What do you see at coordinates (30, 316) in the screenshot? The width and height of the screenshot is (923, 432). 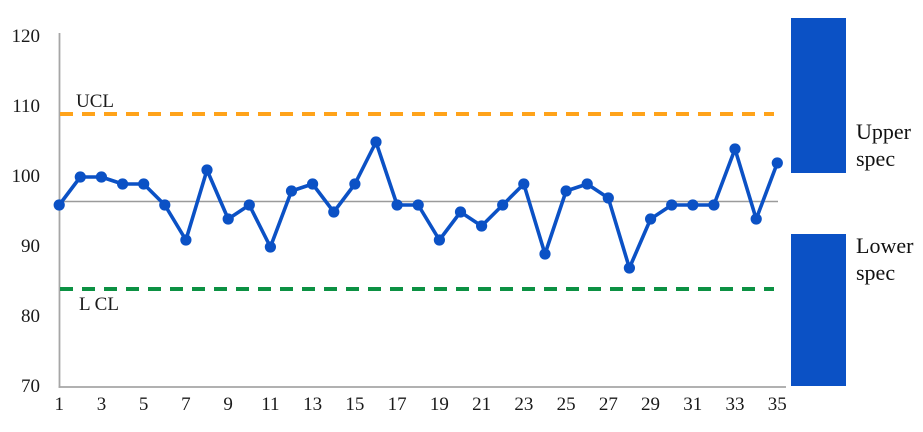 I see `y-tick-label: 80` at bounding box center [30, 316].